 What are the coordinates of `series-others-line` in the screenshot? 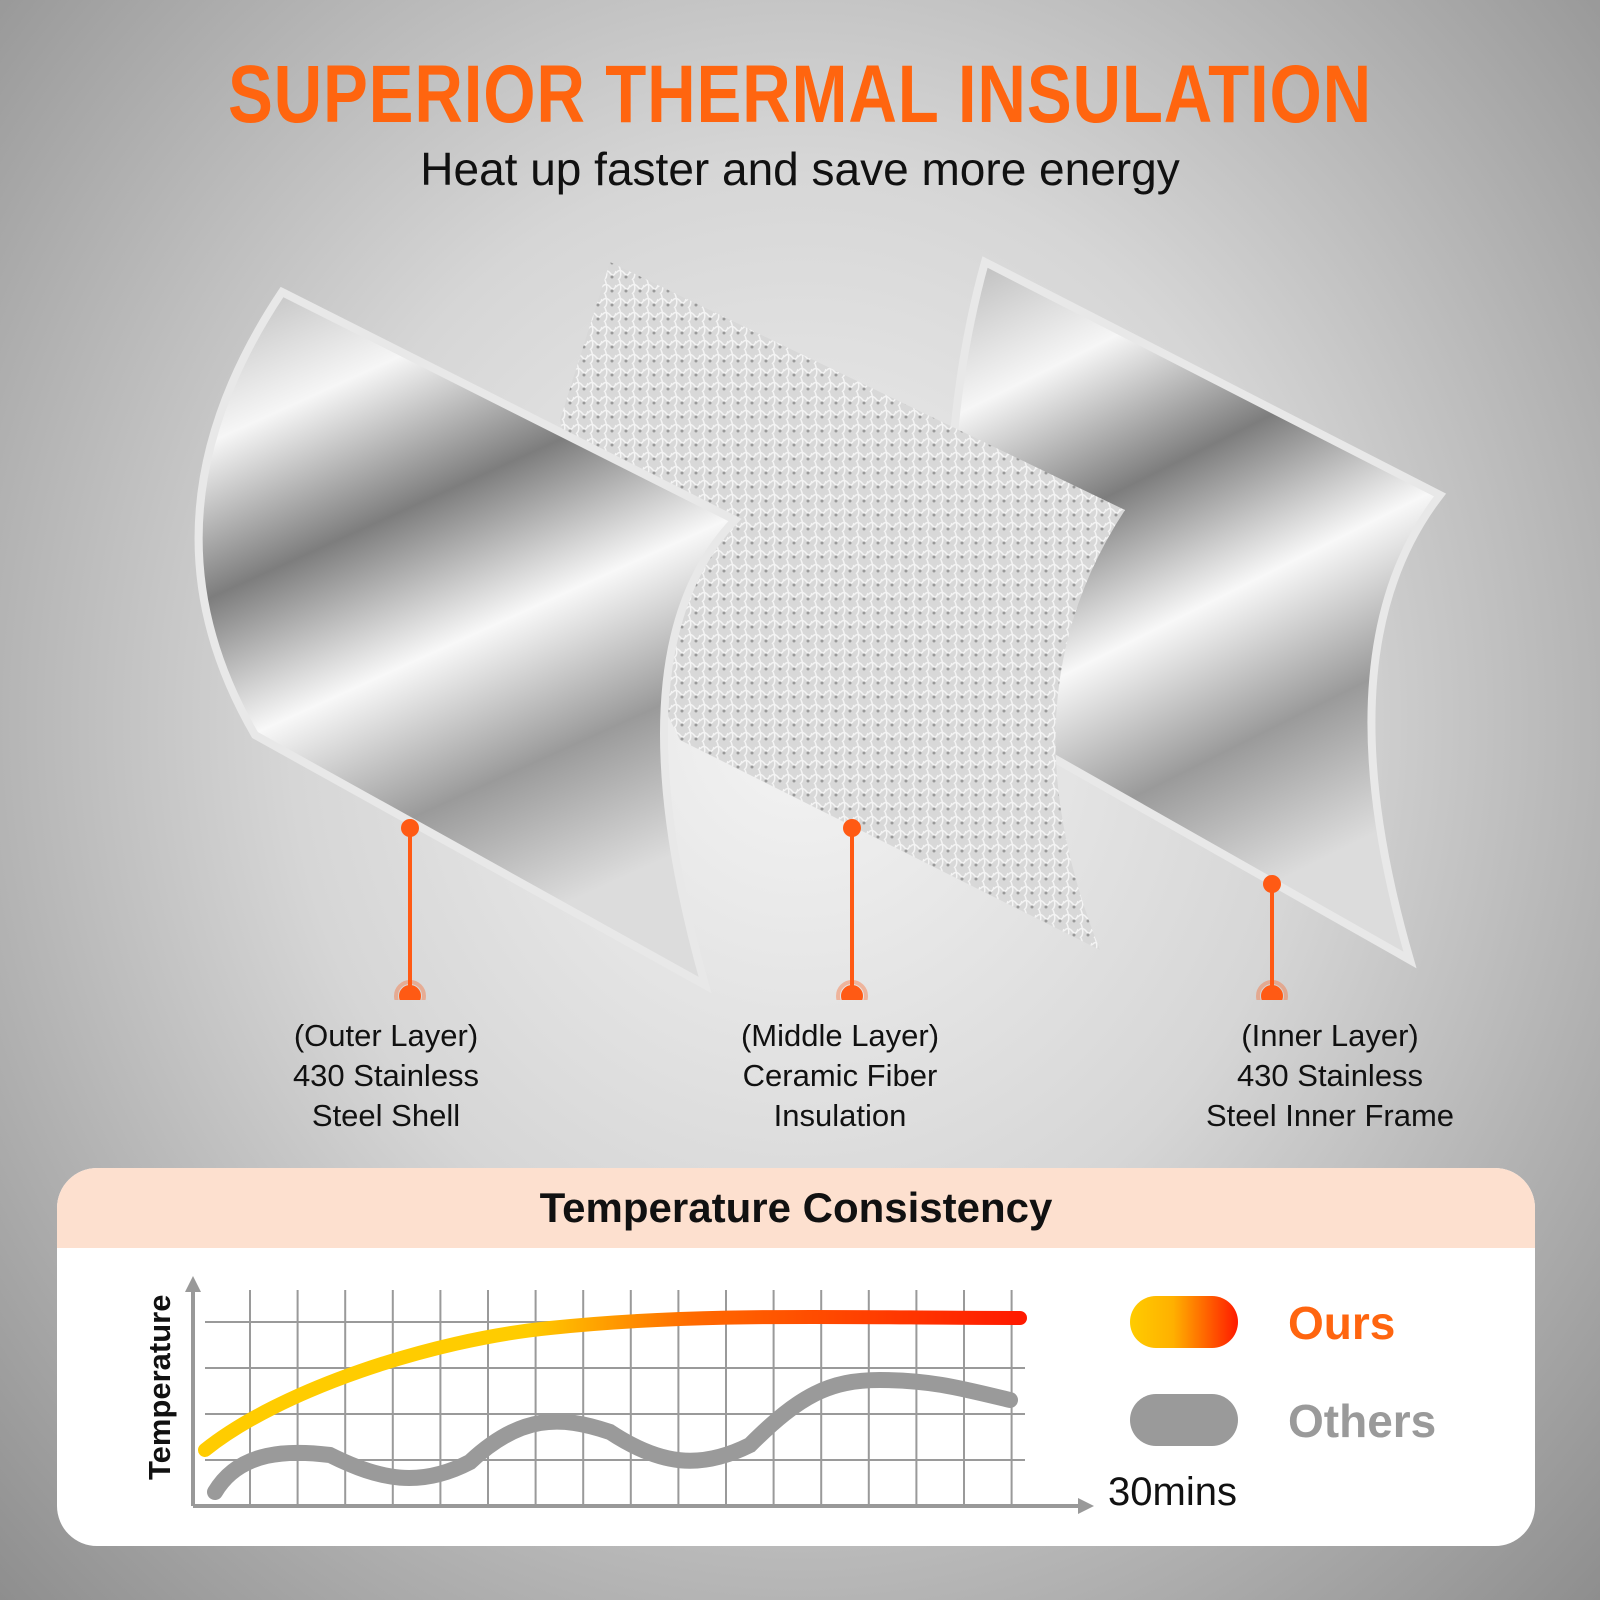 It's located at (612, 1435).